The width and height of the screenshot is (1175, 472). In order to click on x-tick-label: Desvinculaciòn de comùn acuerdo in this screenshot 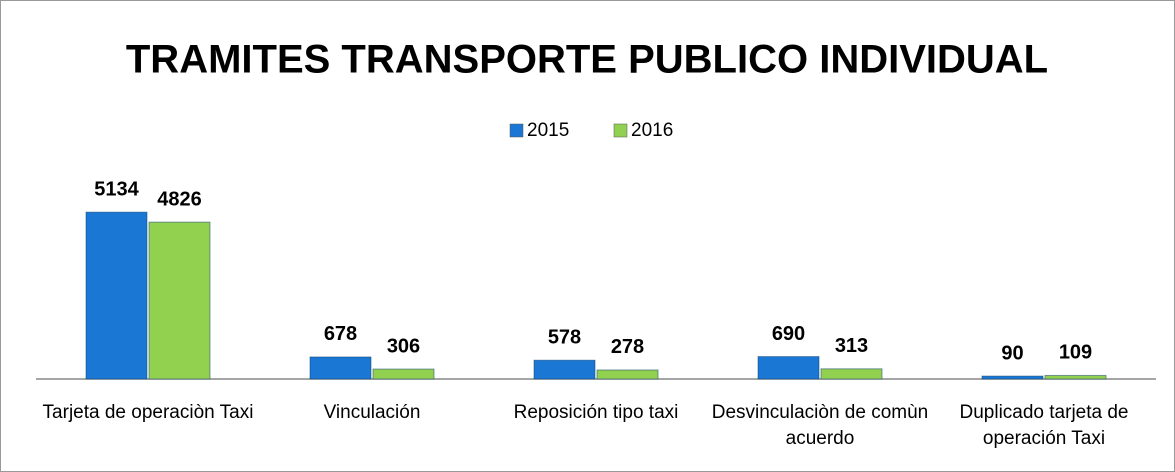, I will do `click(820, 425)`.